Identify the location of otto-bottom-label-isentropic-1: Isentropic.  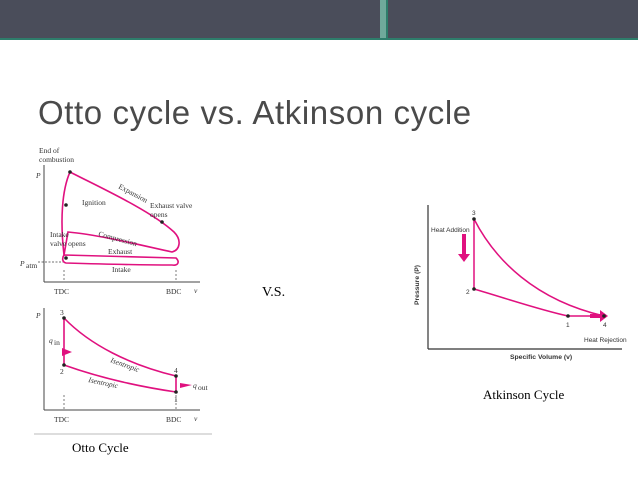
(124, 364).